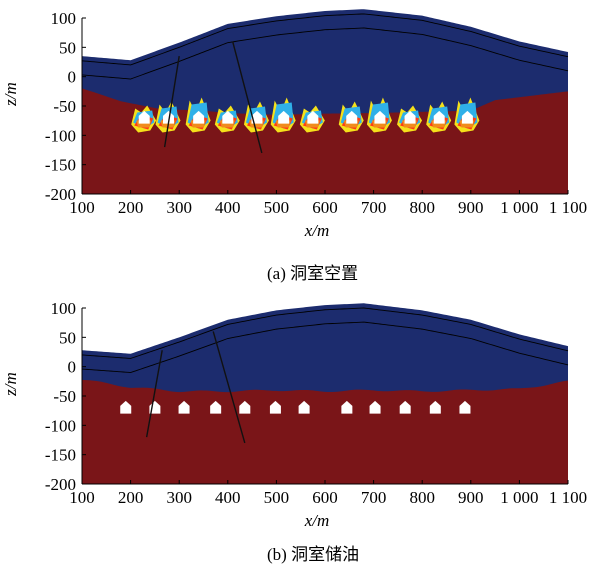  Describe the element at coordinates (313, 273) in the screenshot. I see `caption-a: (a) 洞室空置` at that location.